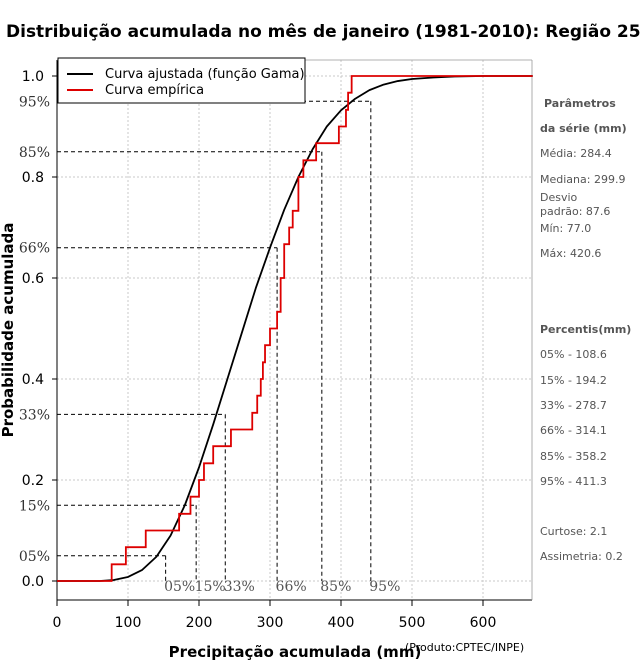 Image resolution: width=640 pixels, height=660 pixels. I want to click on y-tick-label: 0.2, so click(33, 481).